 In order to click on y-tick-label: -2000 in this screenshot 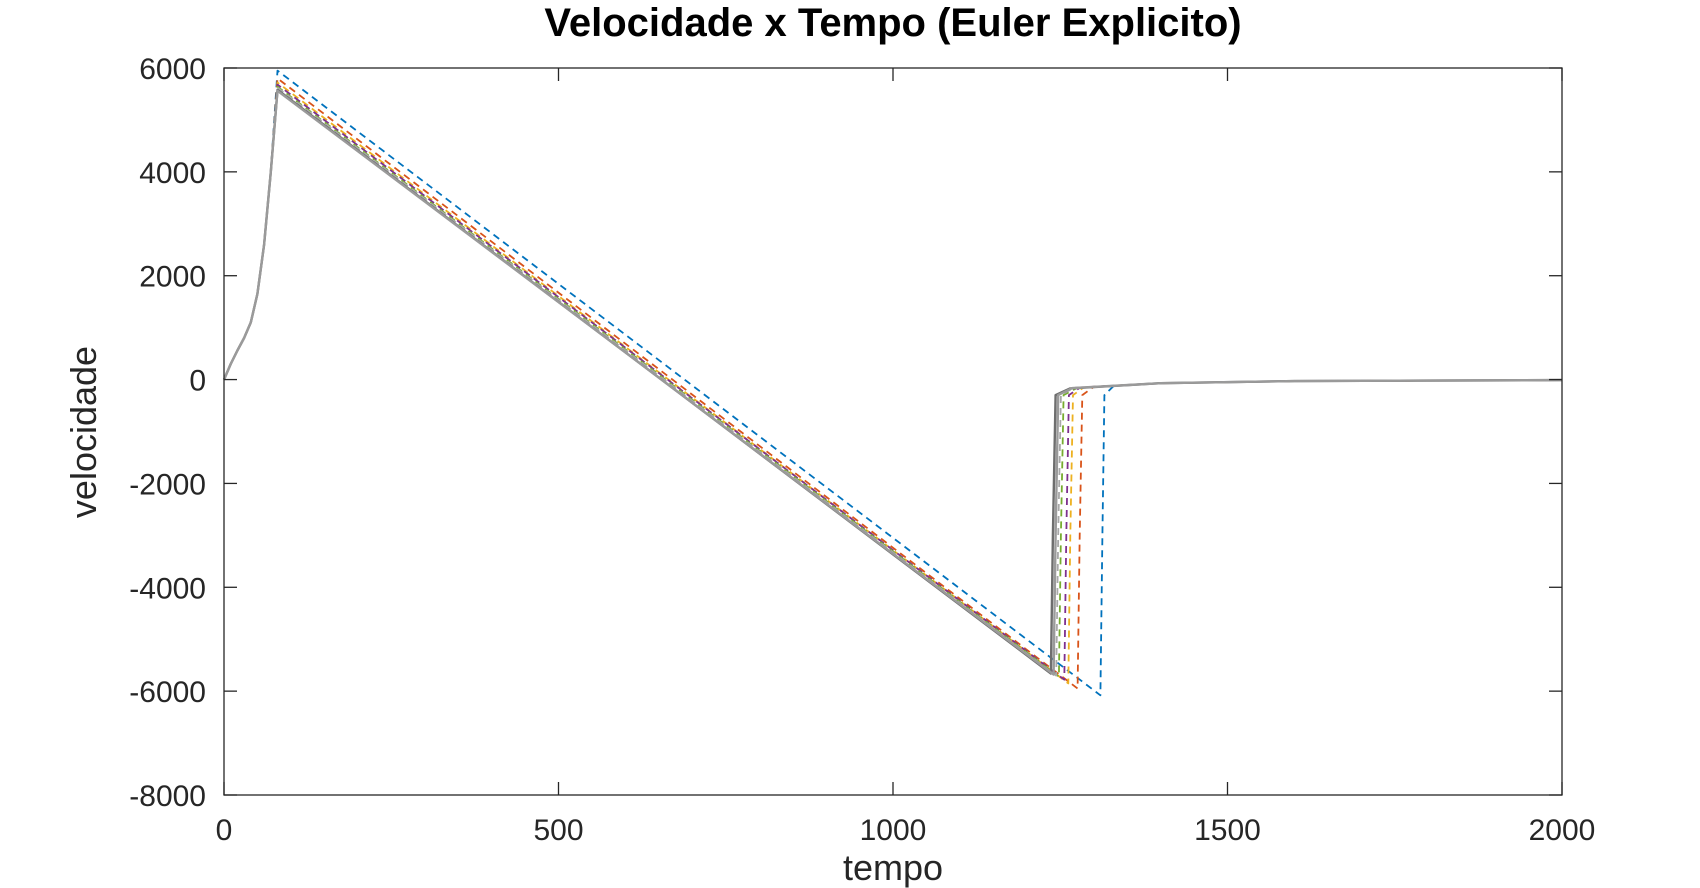, I will do `click(167, 484)`.